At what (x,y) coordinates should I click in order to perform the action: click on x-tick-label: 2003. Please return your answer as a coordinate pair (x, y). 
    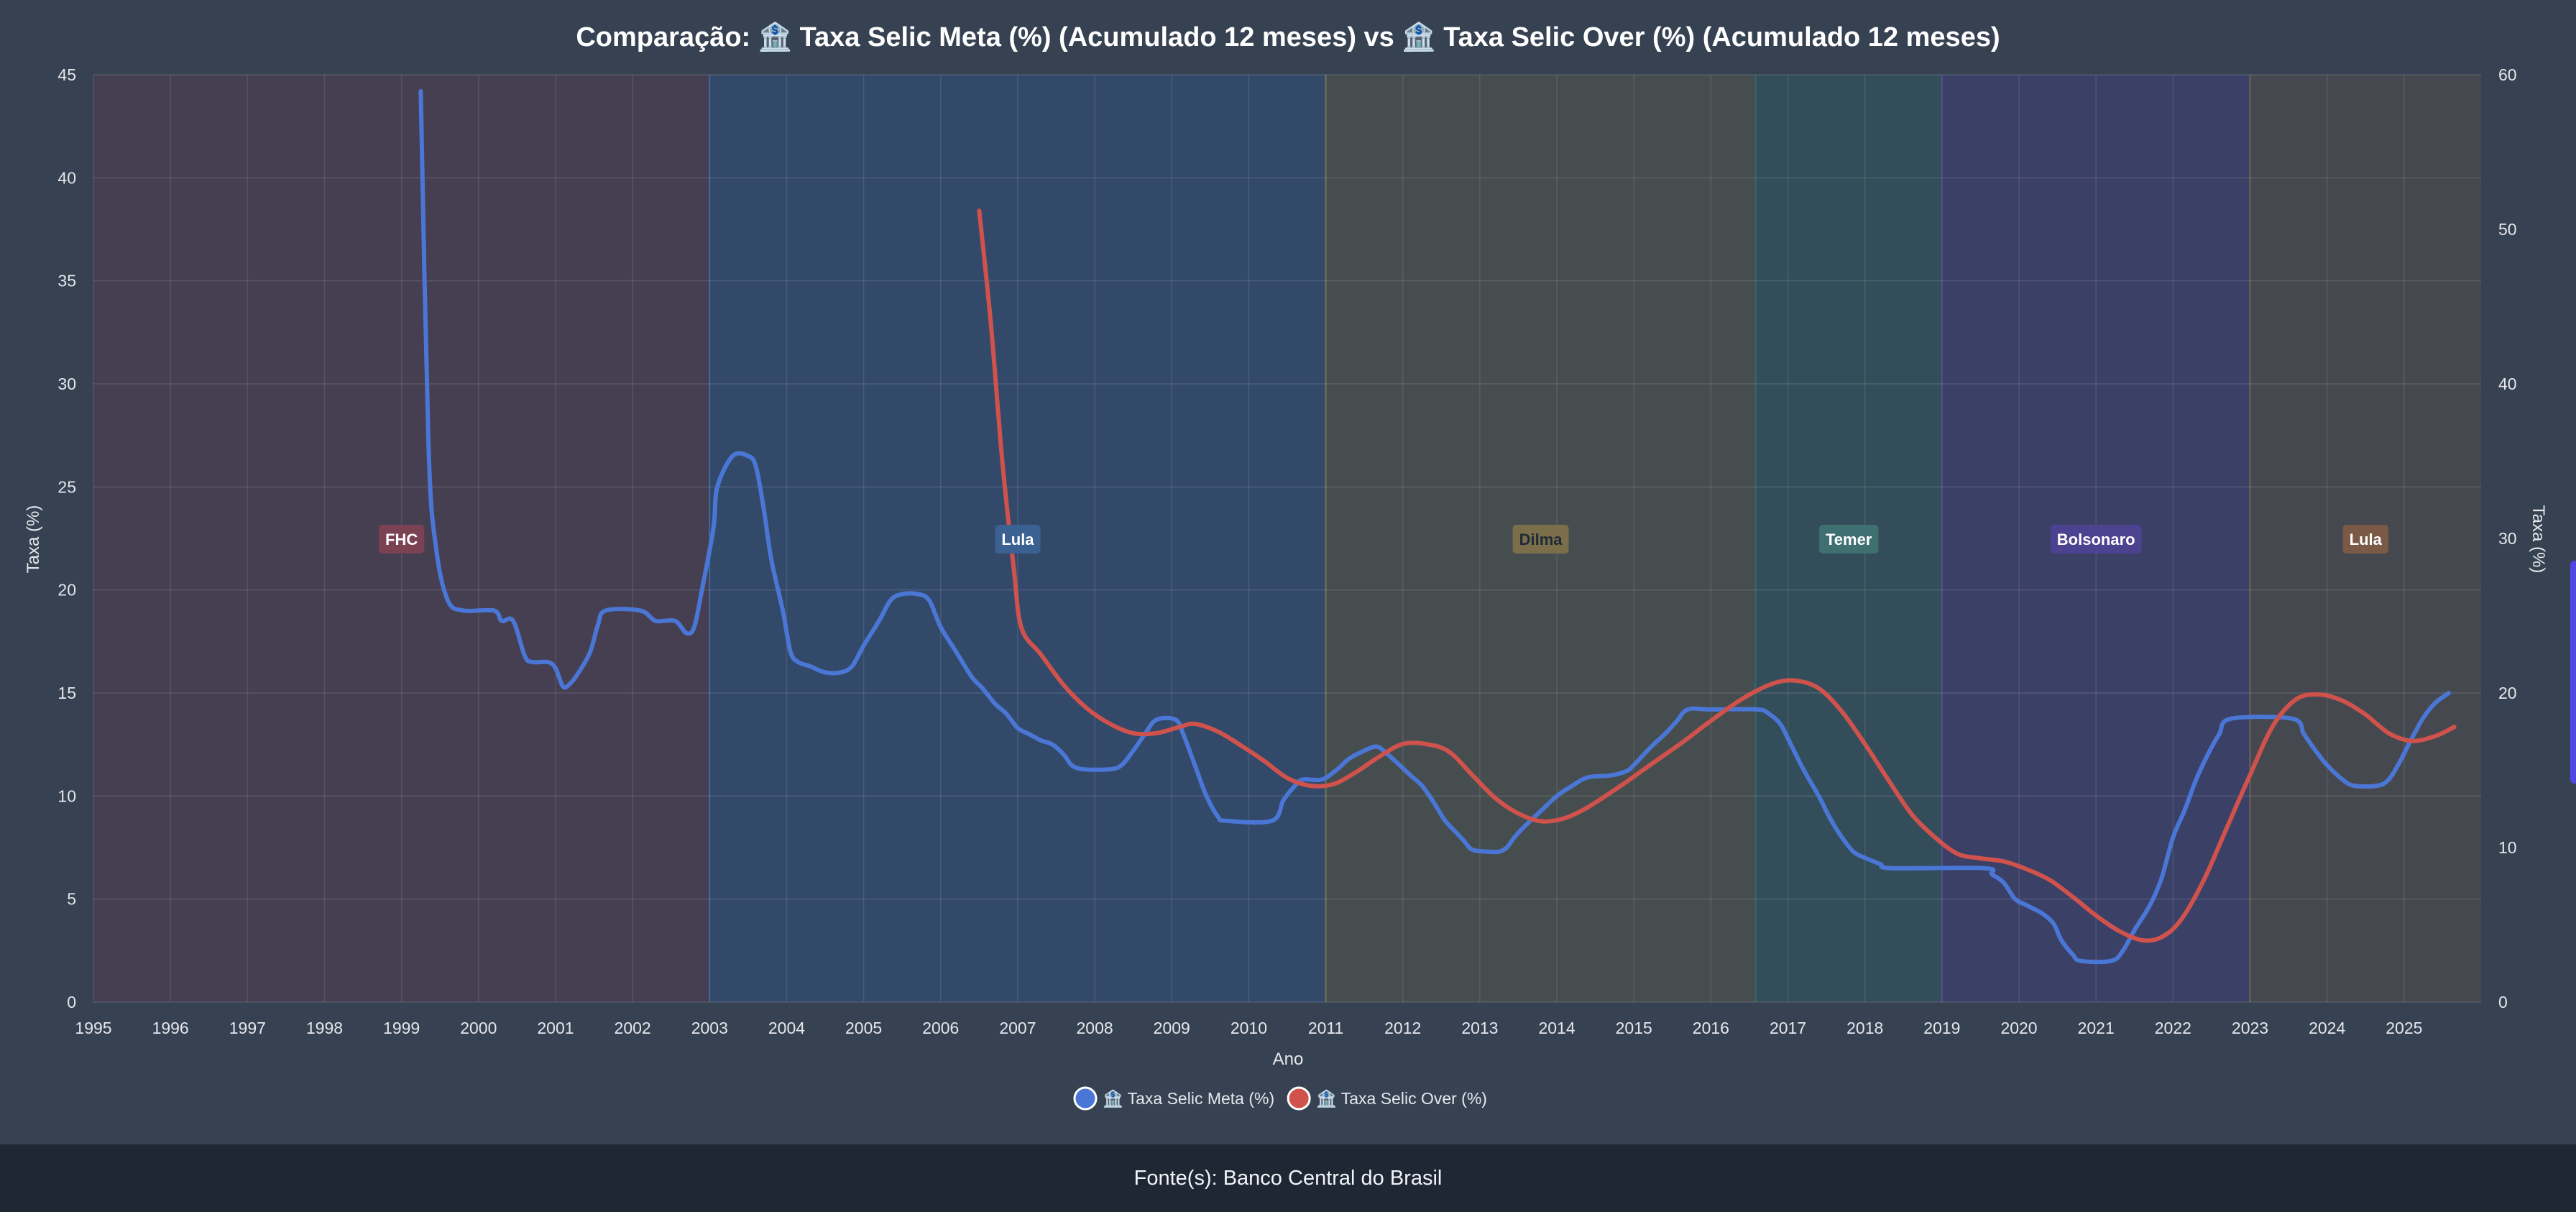
    Looking at the image, I should click on (709, 1028).